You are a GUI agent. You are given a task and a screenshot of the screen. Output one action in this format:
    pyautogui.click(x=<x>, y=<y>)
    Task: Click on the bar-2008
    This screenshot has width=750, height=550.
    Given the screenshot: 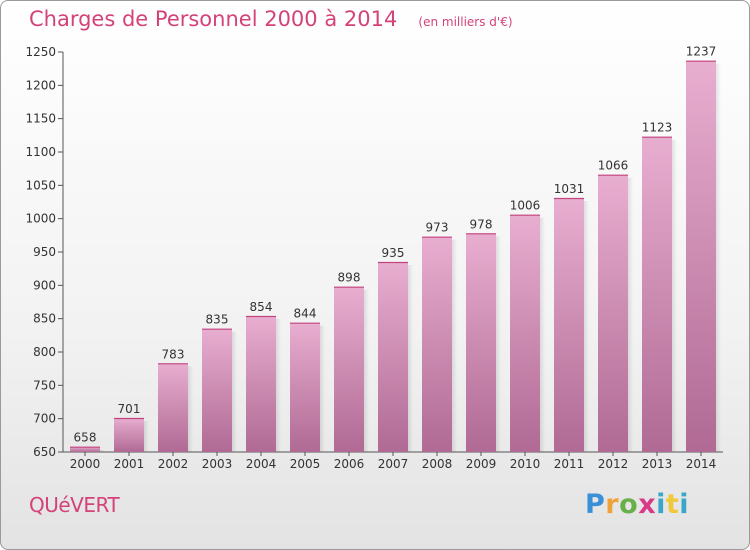 What is the action you would take?
    pyautogui.click(x=437, y=344)
    